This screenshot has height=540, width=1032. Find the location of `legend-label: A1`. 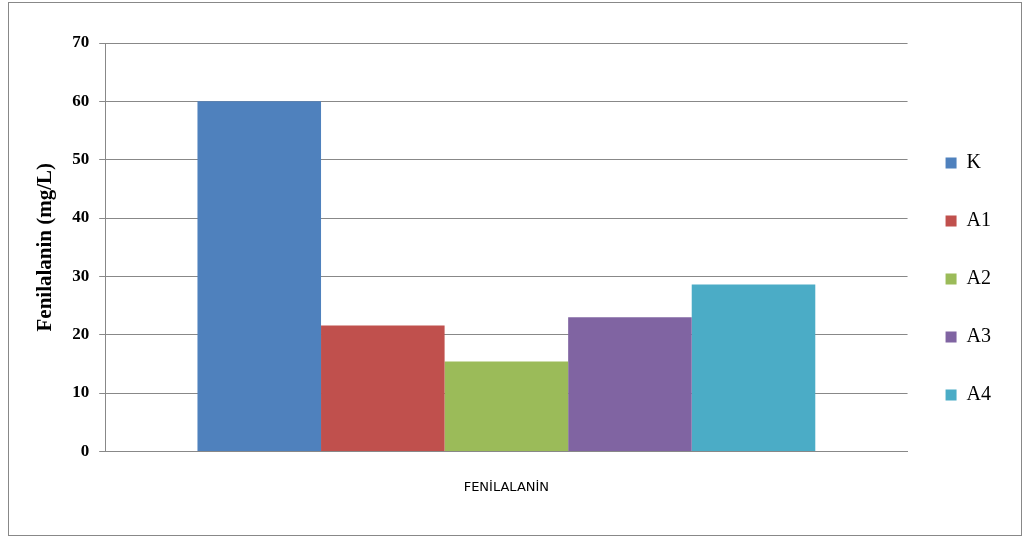

legend-label: A1 is located at coordinates (979, 219).